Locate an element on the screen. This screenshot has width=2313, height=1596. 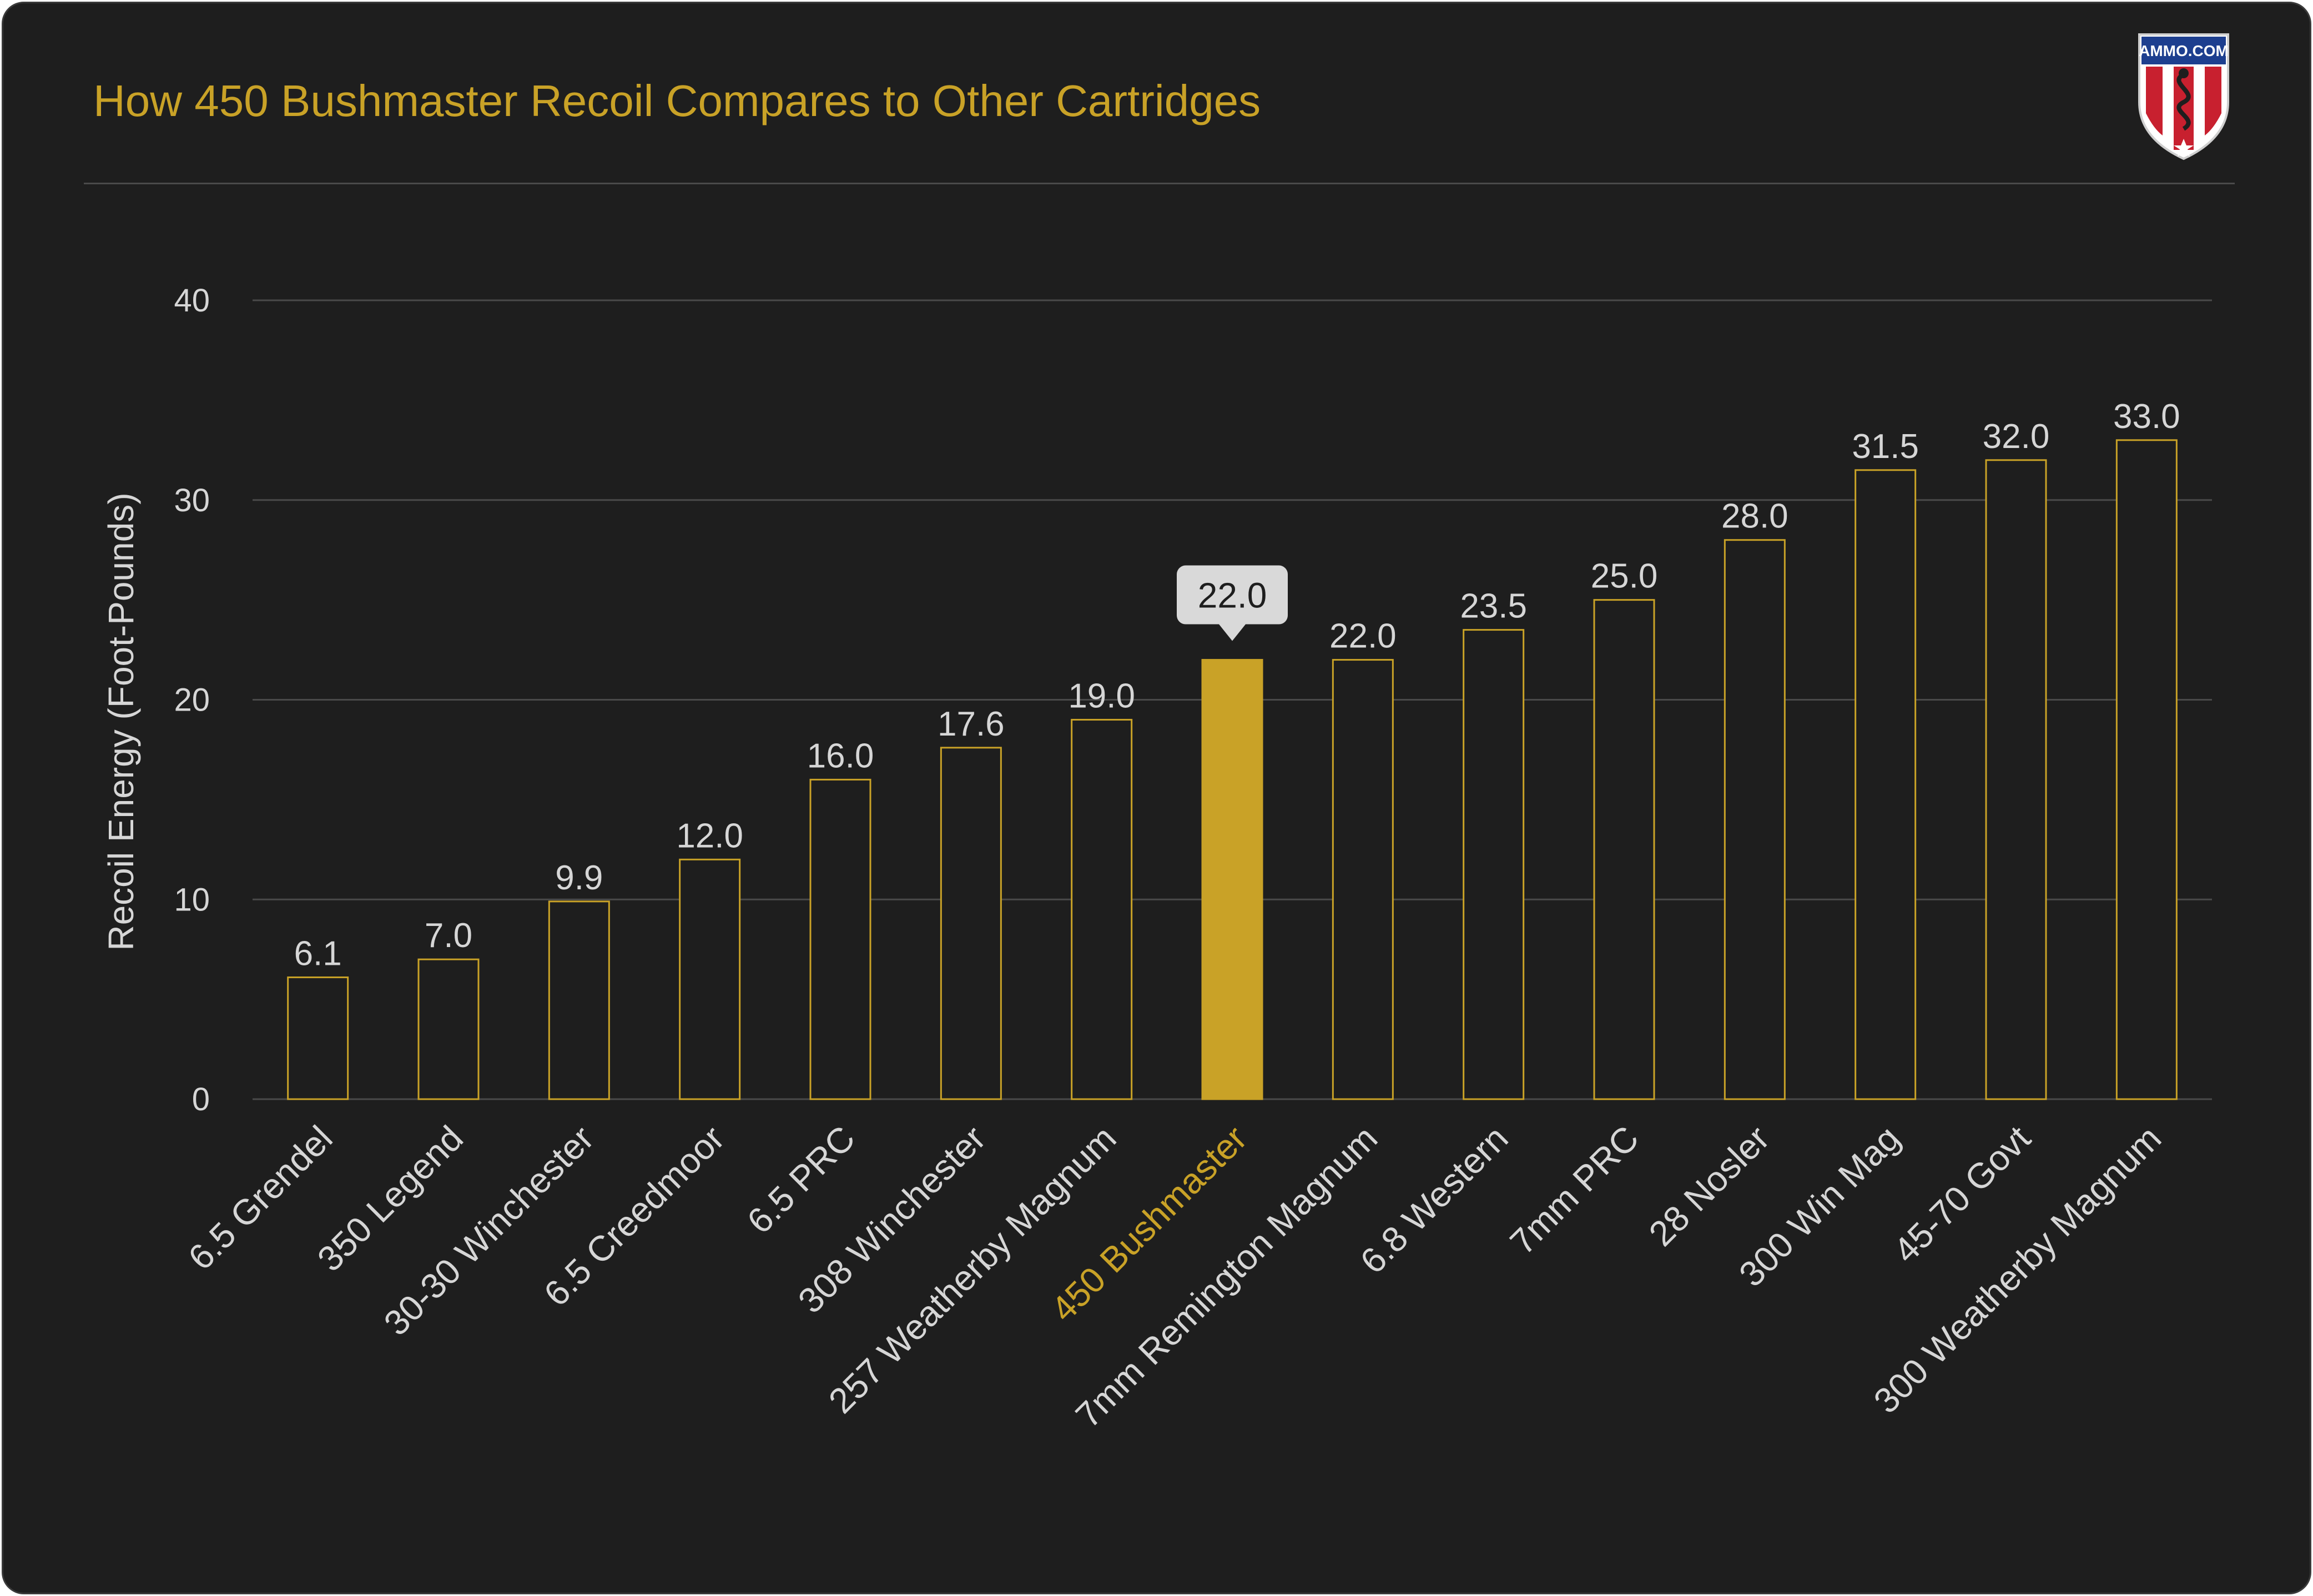
value-label: 32.0 is located at coordinates (2016, 436).